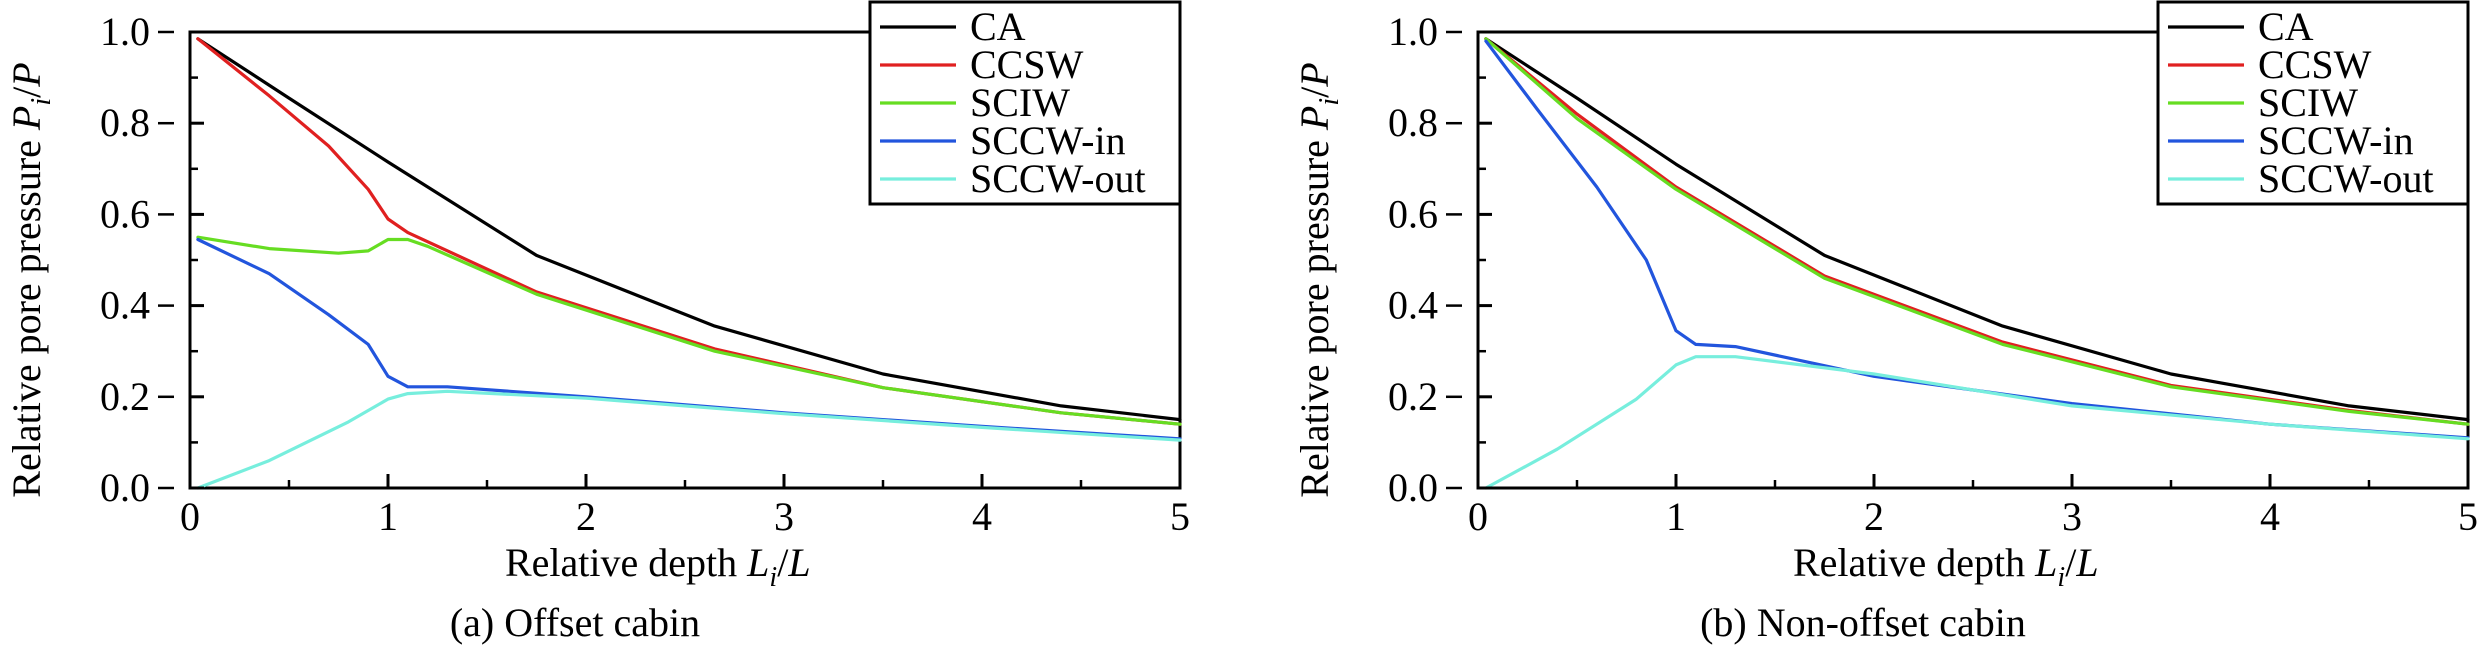 The width and height of the screenshot is (2481, 657). I want to click on y-axis-ticks-a: 0.0 0.2 0.4 0.6 0.8 1.0, so click(152, 259).